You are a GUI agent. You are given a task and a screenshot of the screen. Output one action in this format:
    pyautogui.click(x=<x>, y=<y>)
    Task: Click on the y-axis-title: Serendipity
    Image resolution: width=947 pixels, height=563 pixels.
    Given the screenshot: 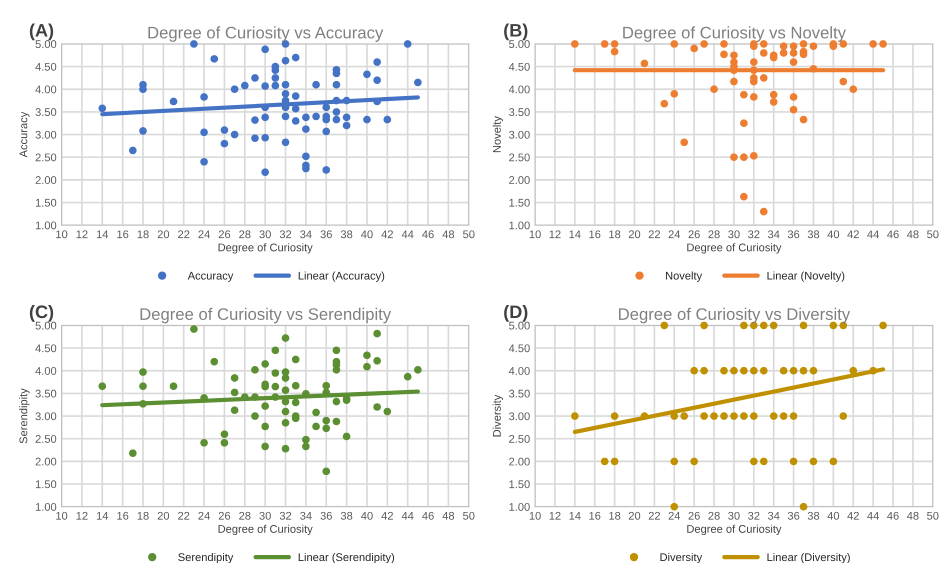 What is the action you would take?
    pyautogui.click(x=24, y=416)
    